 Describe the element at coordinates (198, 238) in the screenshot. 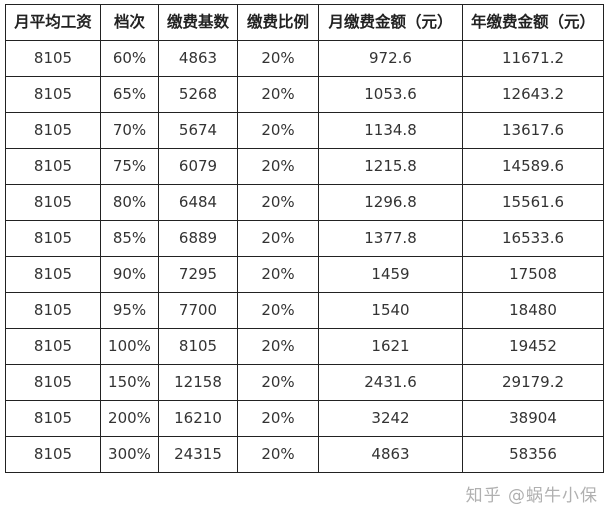

I see `table-cell: 6889` at that location.